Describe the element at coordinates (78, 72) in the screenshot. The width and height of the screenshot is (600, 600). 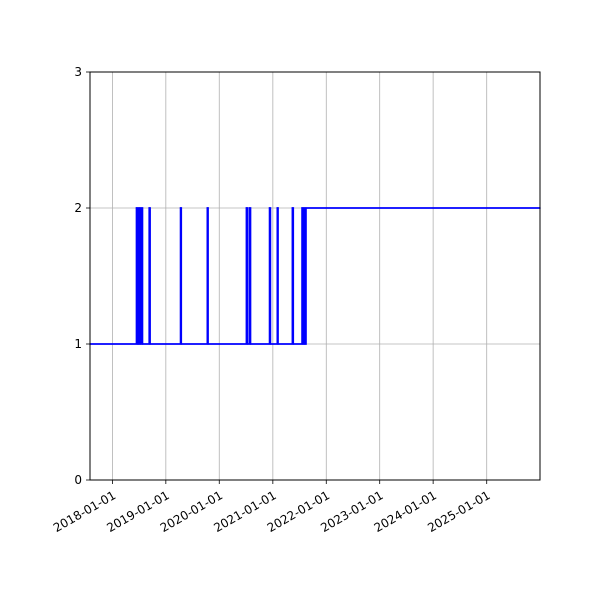
I see `y-tick-label: 3` at that location.